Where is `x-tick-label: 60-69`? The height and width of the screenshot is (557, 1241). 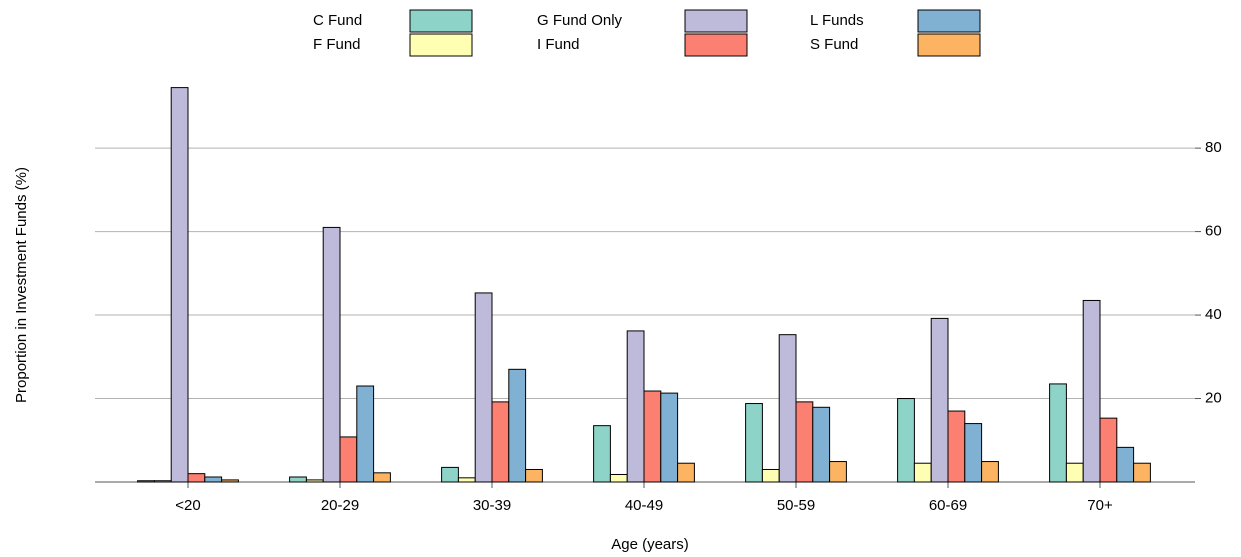
x-tick-label: 60-69 is located at coordinates (948, 505).